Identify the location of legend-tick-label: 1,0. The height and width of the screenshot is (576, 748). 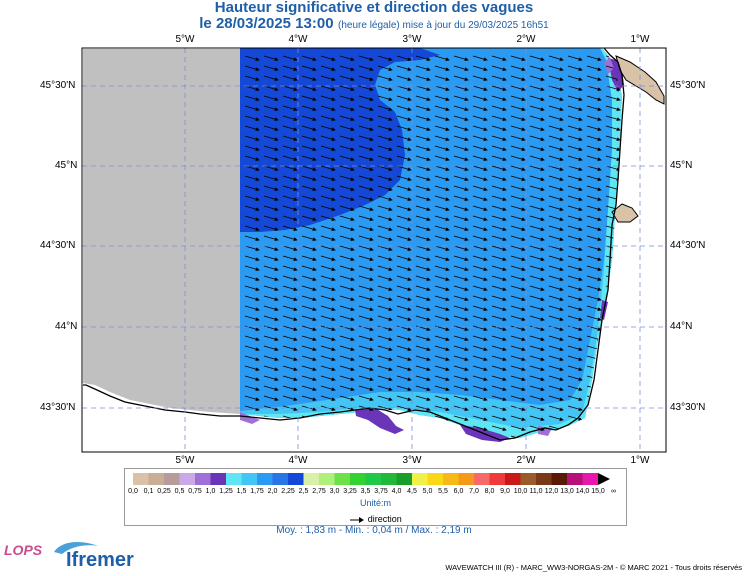
(210, 491).